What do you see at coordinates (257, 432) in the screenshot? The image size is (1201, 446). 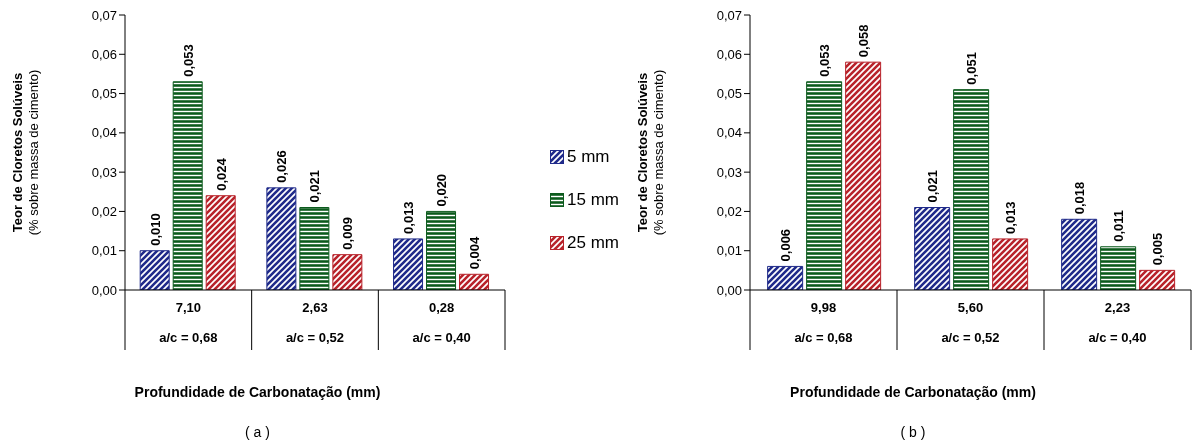 I see `text: ( a )` at bounding box center [257, 432].